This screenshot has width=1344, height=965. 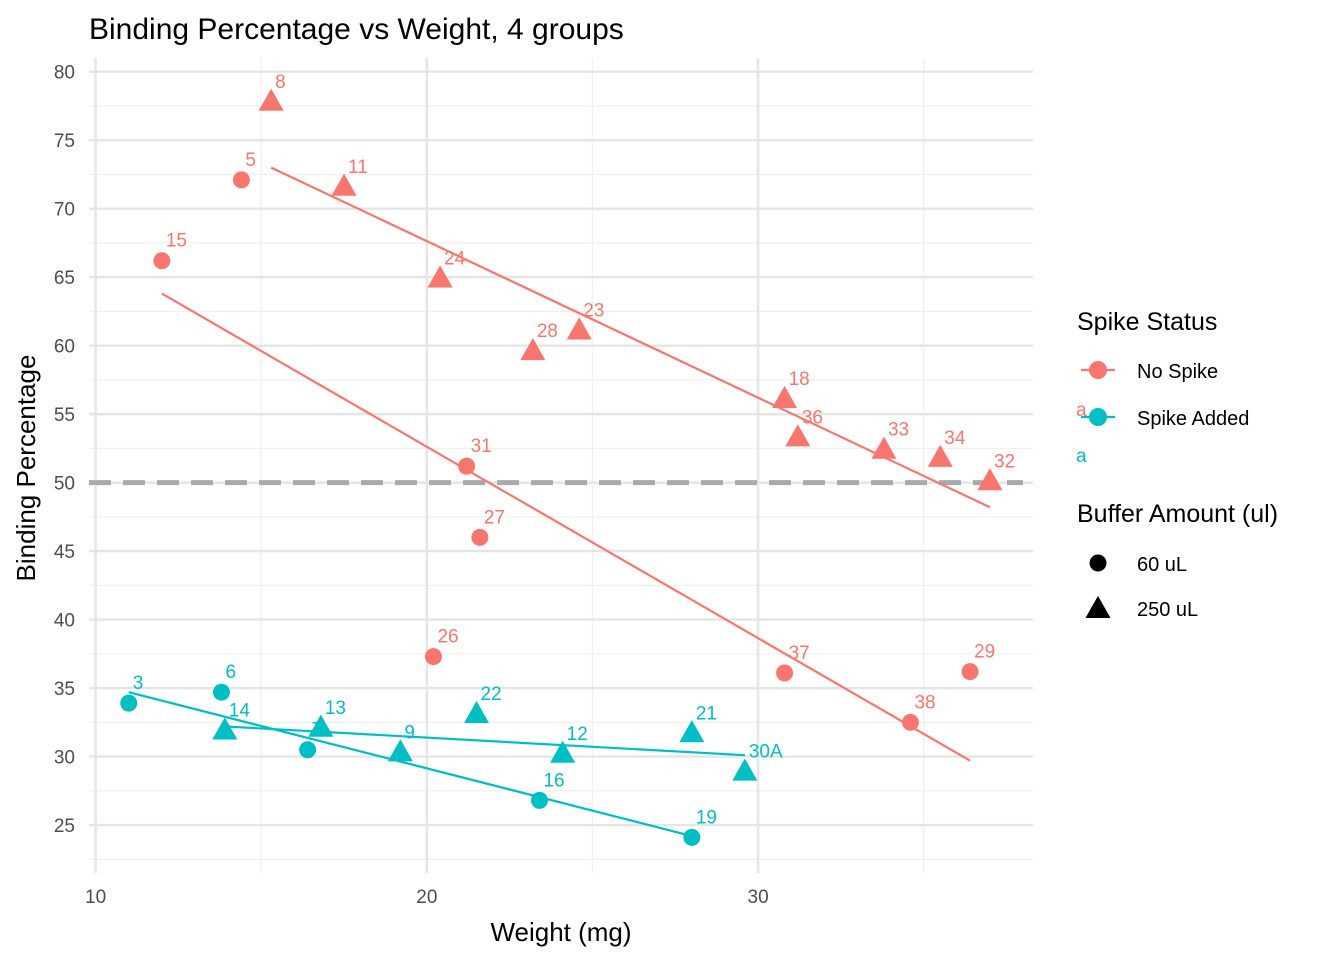 What do you see at coordinates (481, 446) in the screenshot?
I see `point-label: 31` at bounding box center [481, 446].